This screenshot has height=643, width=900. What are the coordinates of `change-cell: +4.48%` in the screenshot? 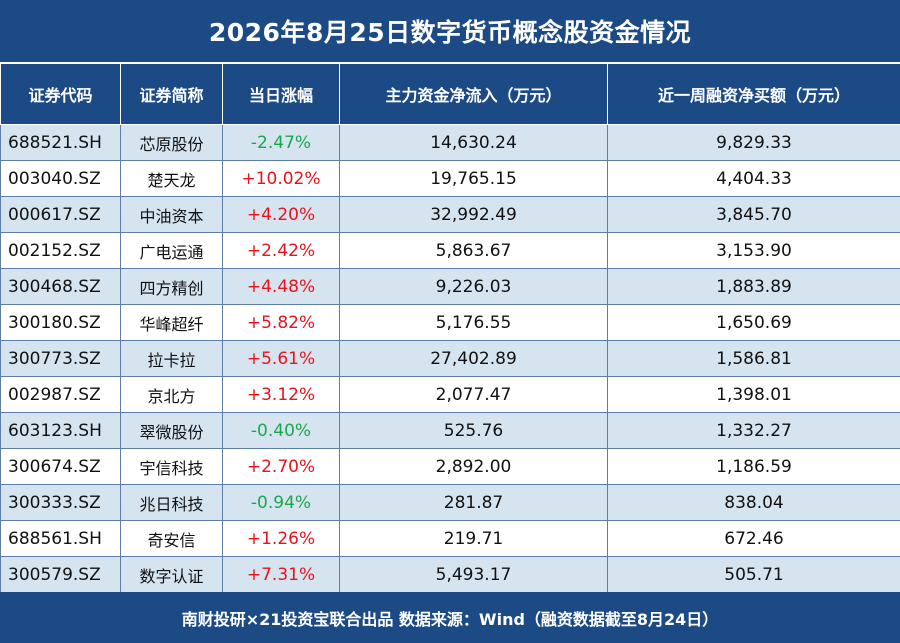 It's located at (281, 286).